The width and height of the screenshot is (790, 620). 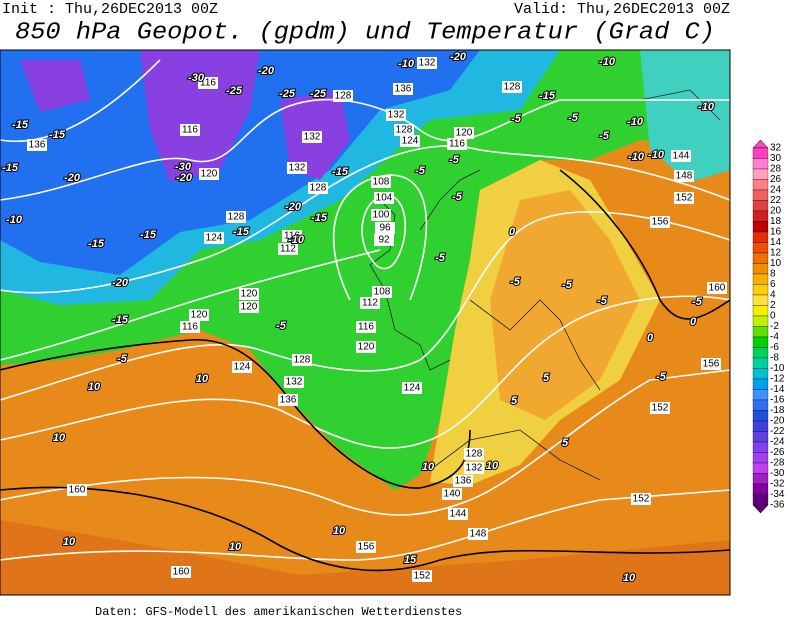 I want to click on colorbar-label: -20, so click(x=777, y=421).